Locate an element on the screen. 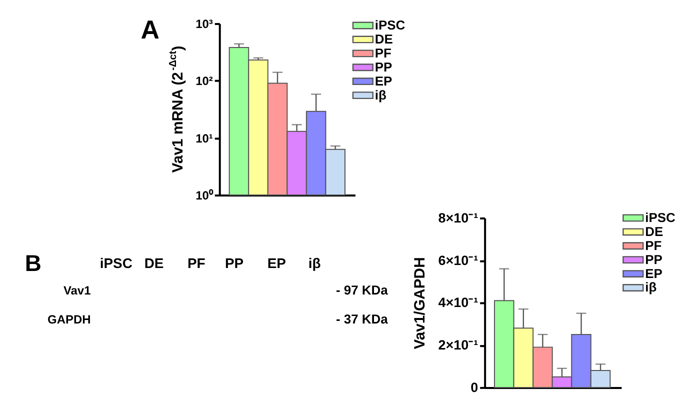 The width and height of the screenshot is (678, 401). text: A is located at coordinates (150, 30).